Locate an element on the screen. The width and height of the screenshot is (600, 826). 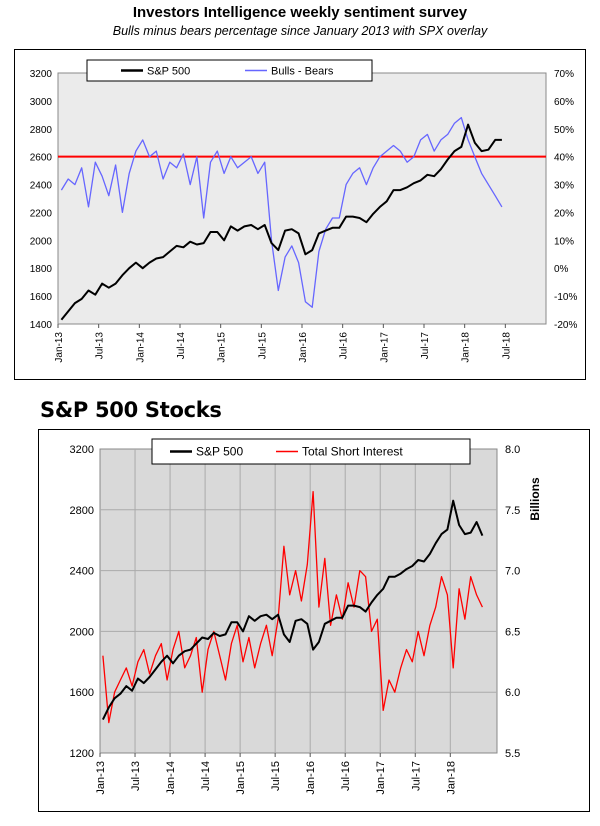
y-right-tick-label: 50% is located at coordinates (564, 130).